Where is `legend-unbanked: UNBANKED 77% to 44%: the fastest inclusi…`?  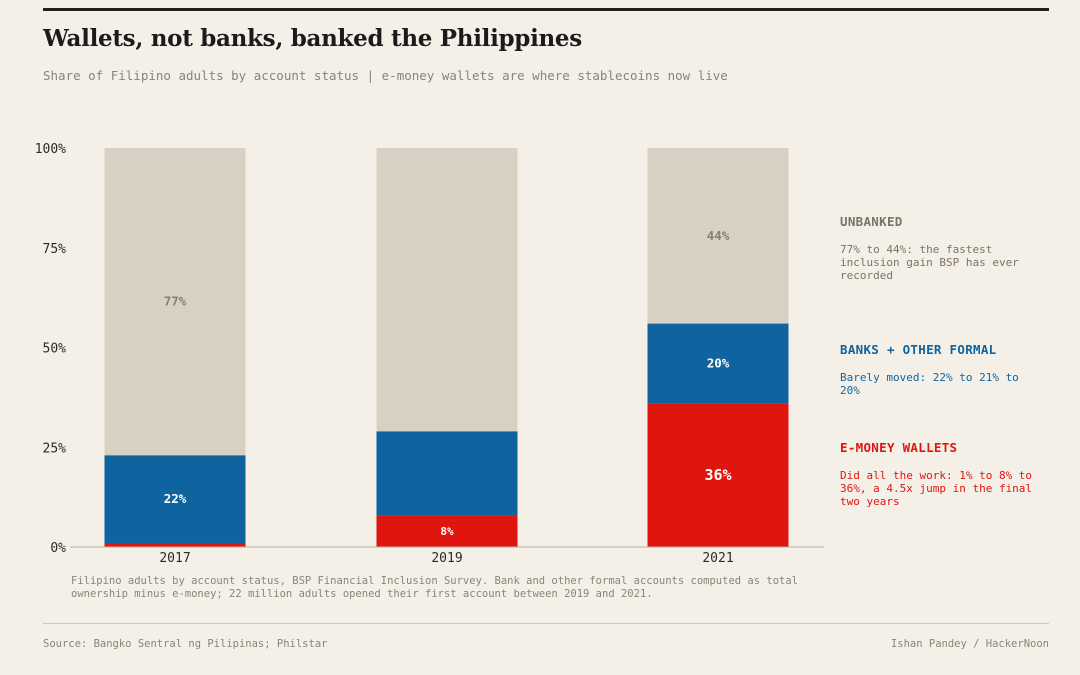
legend-unbanked: UNBANKED 77% to 44%: the fastest inclusi… is located at coordinates (940, 248).